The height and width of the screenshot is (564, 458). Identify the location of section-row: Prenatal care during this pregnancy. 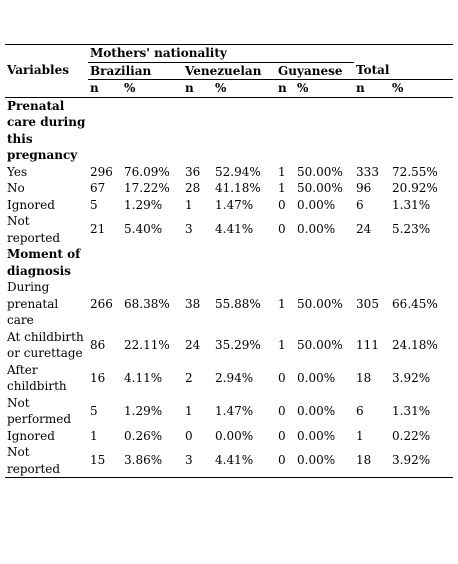
(229, 130).